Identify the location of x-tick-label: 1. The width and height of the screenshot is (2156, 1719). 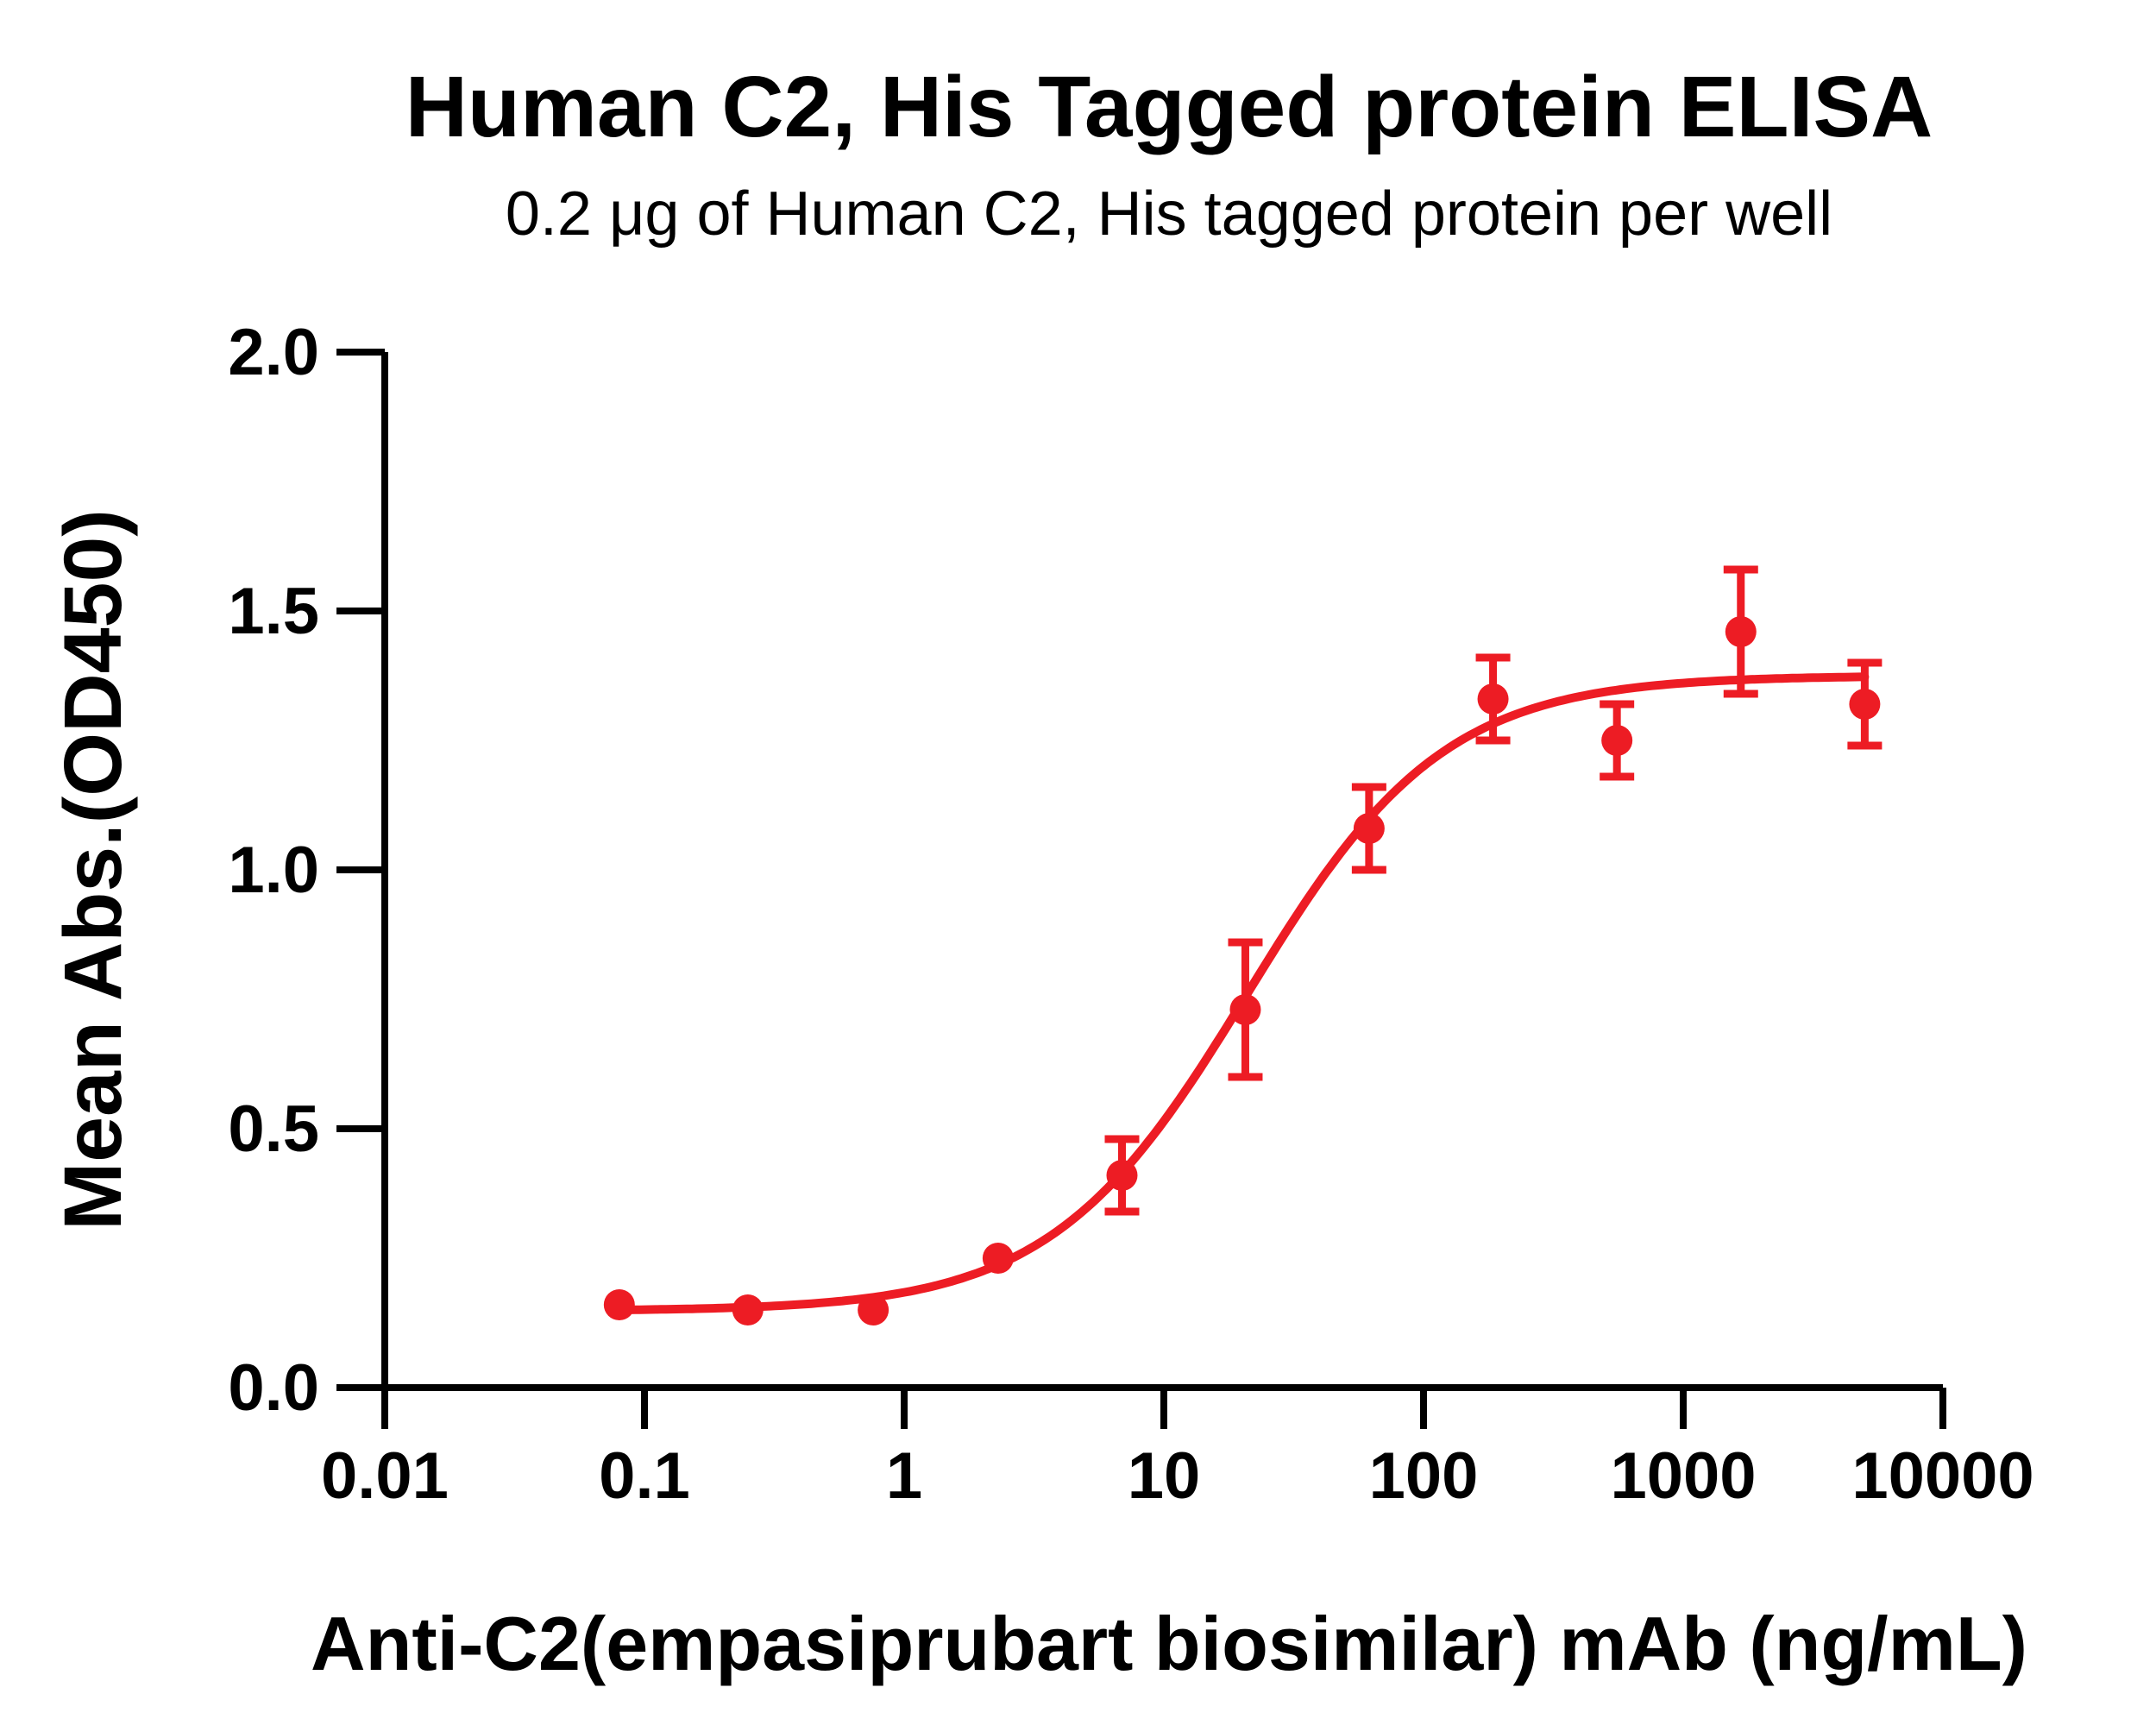
(904, 1476).